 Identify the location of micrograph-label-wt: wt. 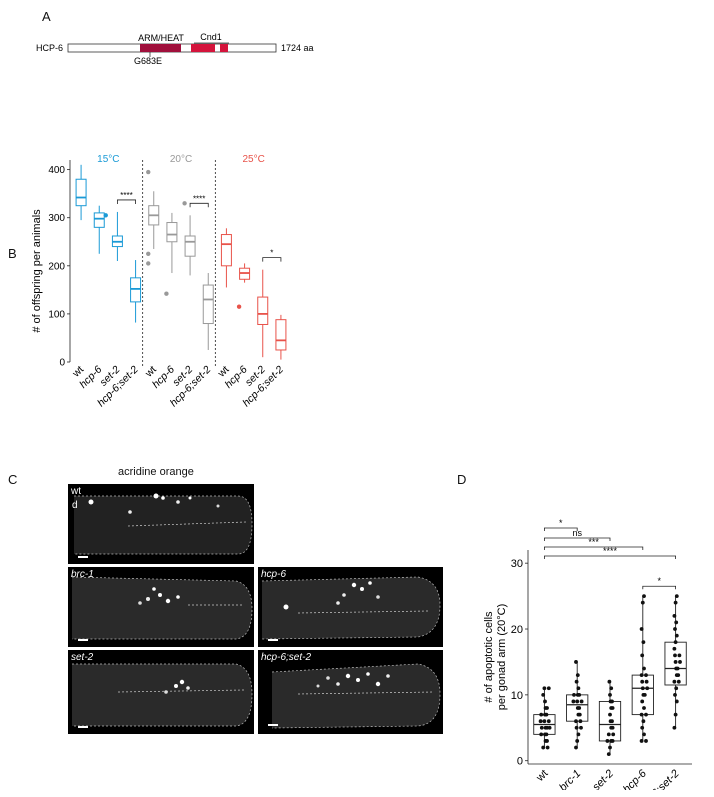
(76, 491).